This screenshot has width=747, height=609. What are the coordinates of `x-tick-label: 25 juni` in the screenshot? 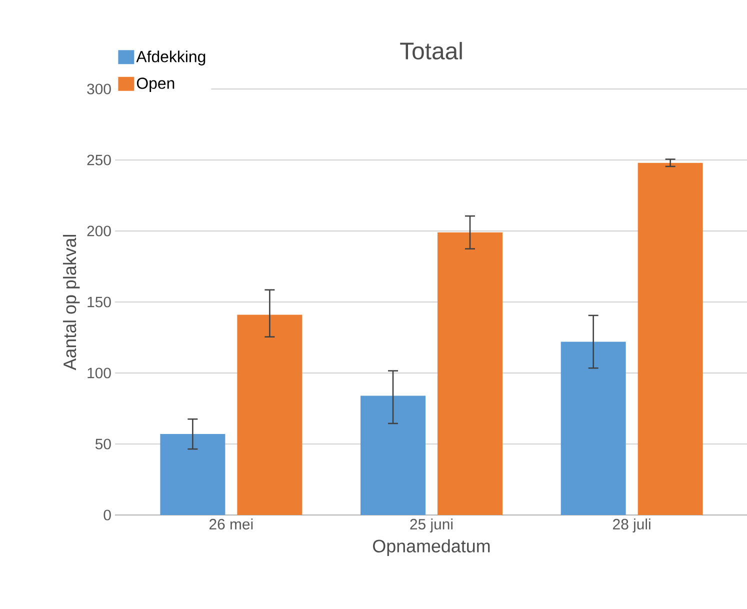 It's located at (431, 525).